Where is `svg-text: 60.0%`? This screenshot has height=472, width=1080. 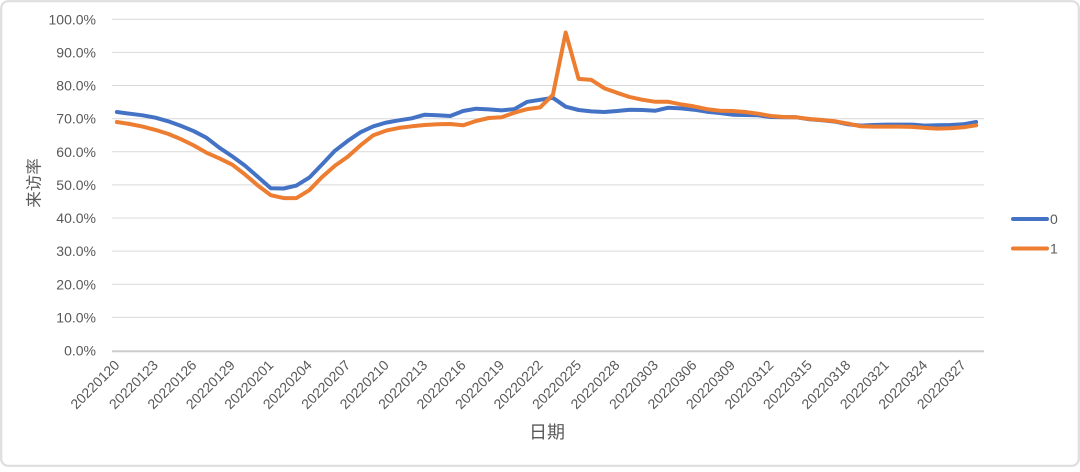
svg-text: 60.0% is located at coordinates (76, 152).